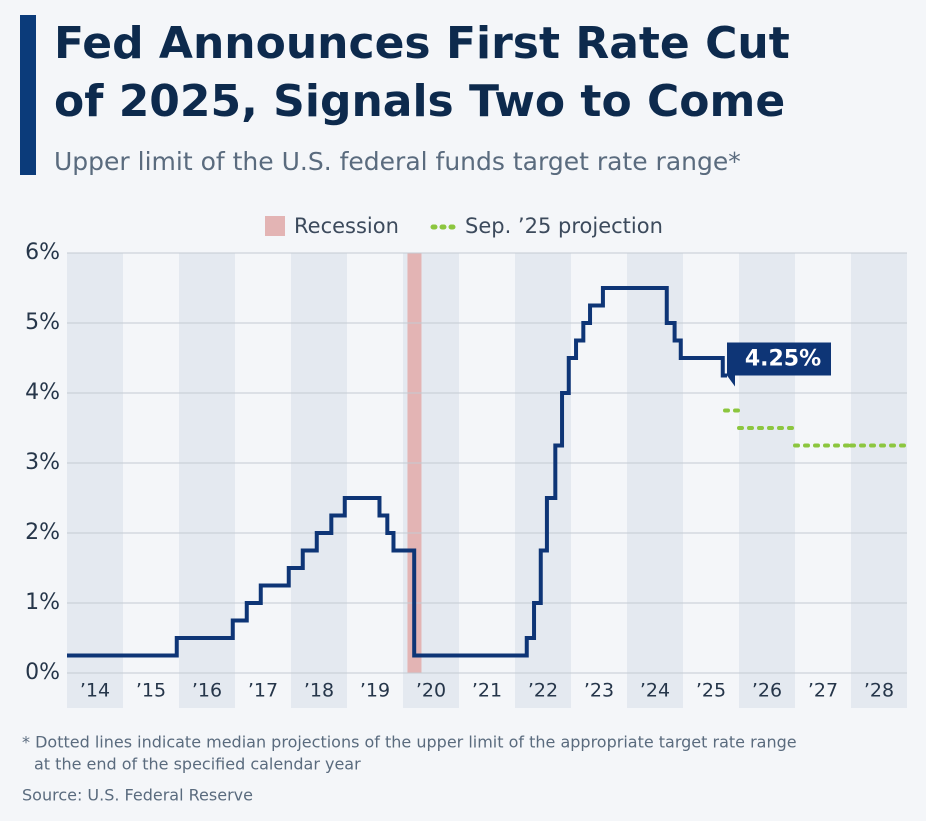 The image size is (926, 821). What do you see at coordinates (28, 95) in the screenshot?
I see `title-accent` at bounding box center [28, 95].